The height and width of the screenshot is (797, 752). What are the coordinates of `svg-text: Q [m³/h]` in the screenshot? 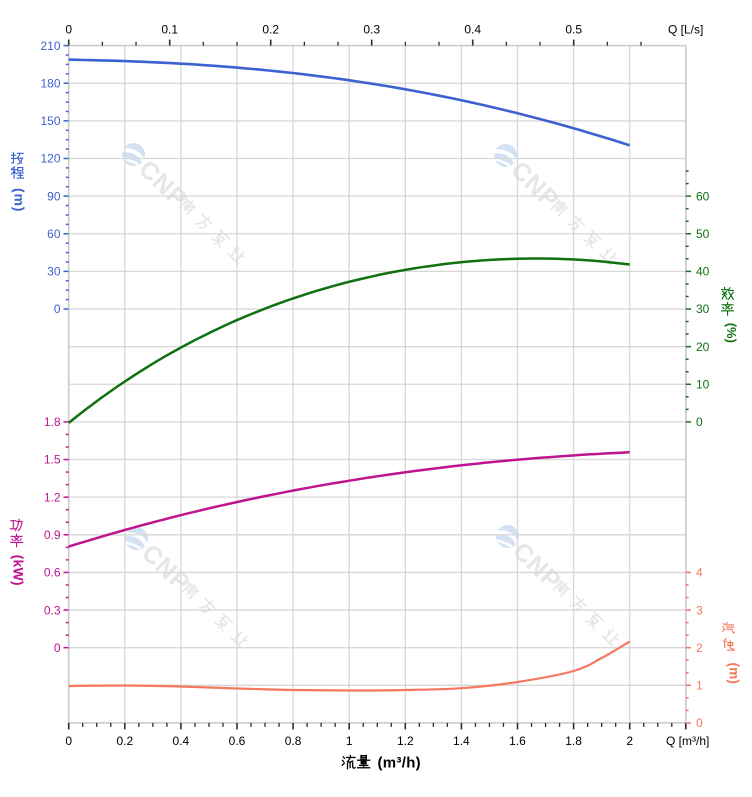 It's located at (687, 741).